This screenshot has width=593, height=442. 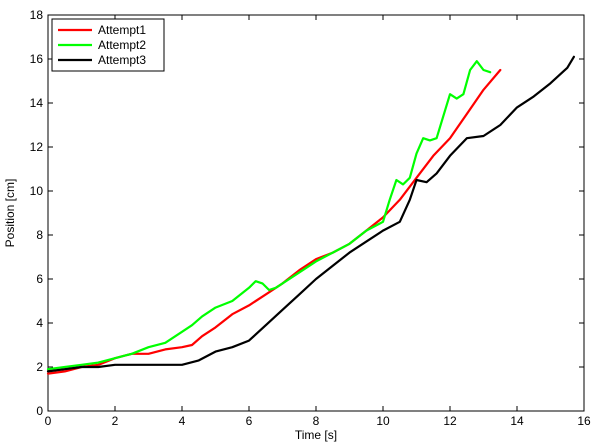 What do you see at coordinates (39, 279) in the screenshot?
I see `y-tick-label: 6` at bounding box center [39, 279].